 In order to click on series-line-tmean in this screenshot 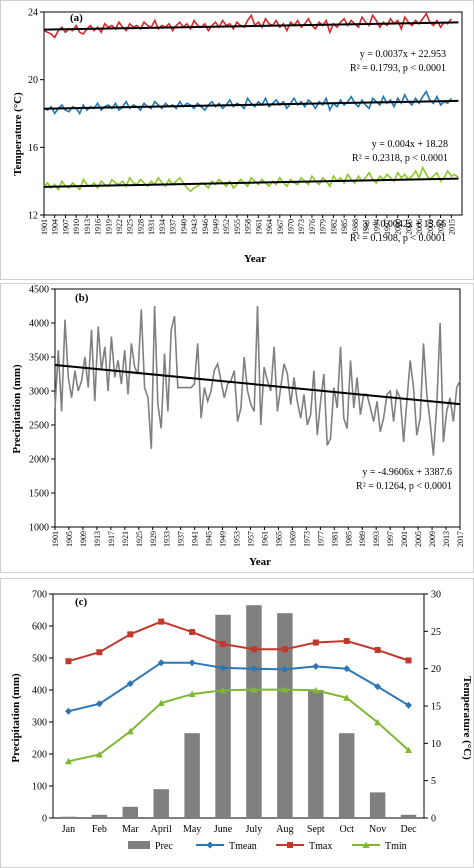, I will do `click(239, 687)`.